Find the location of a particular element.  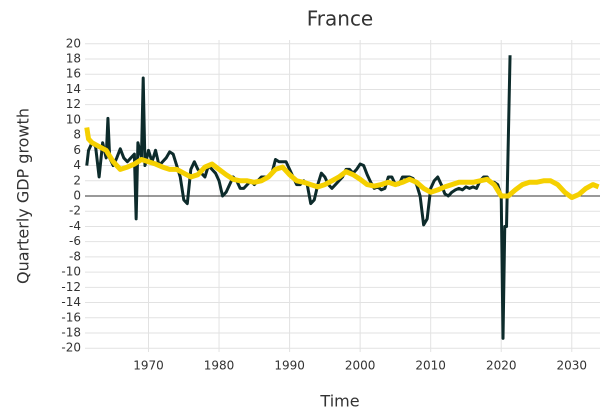

y-tick-label: 10 is located at coordinates (73, 119).